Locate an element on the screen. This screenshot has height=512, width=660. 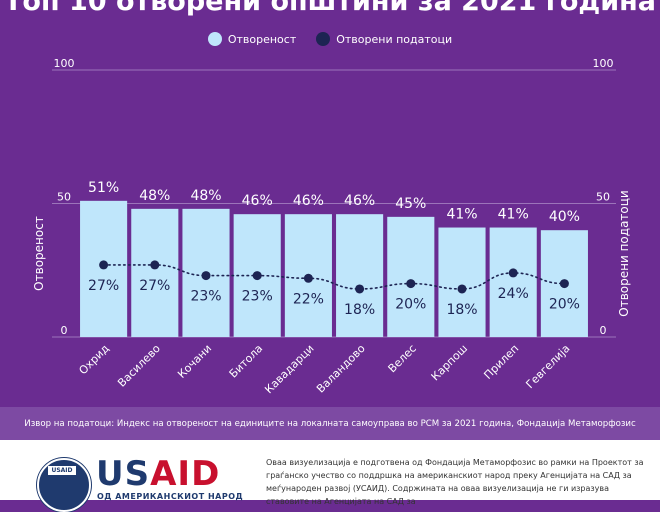
chart-title: Топ 10 отворени општини за 2021 година is located at coordinates (330, 8).